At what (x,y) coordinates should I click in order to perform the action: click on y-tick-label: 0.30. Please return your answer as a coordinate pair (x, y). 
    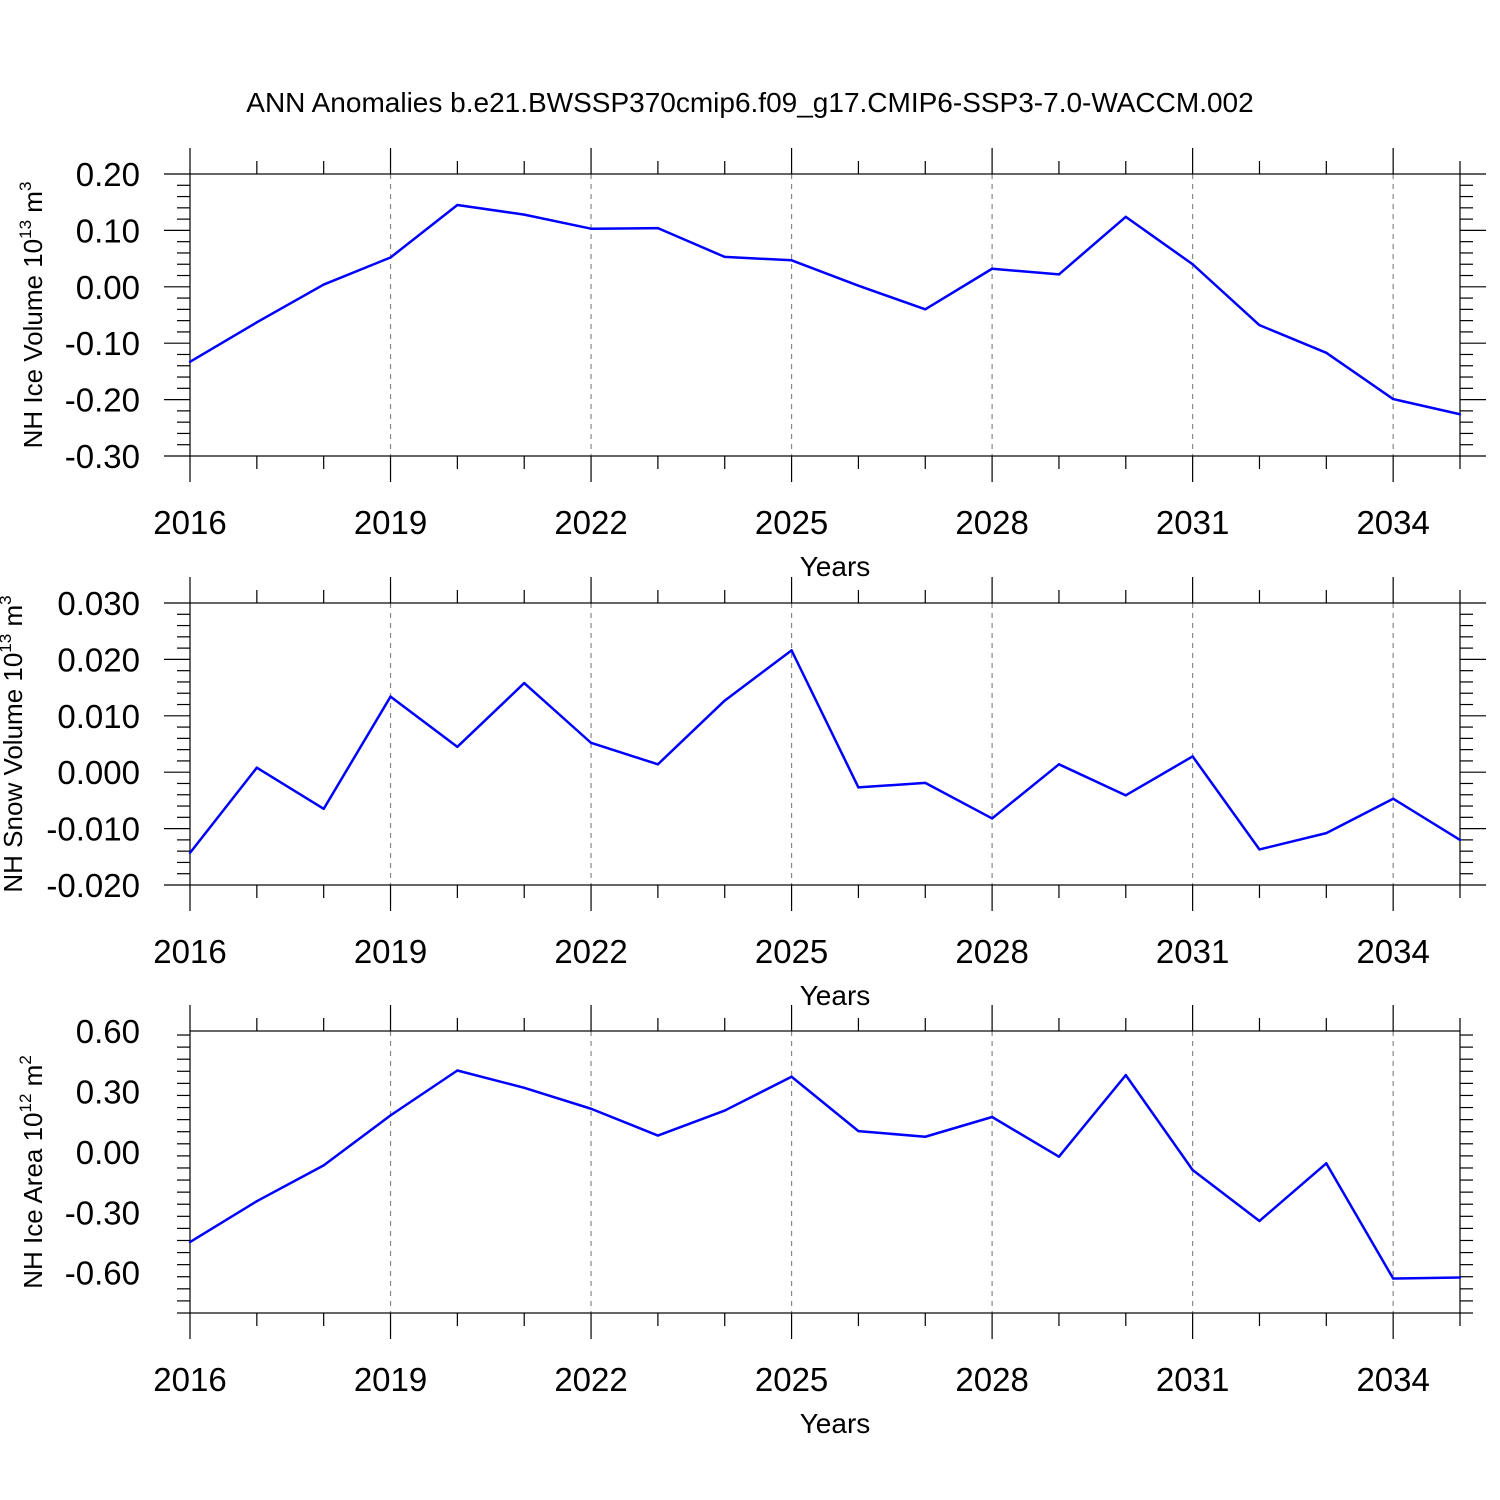
    Looking at the image, I should click on (108, 1091).